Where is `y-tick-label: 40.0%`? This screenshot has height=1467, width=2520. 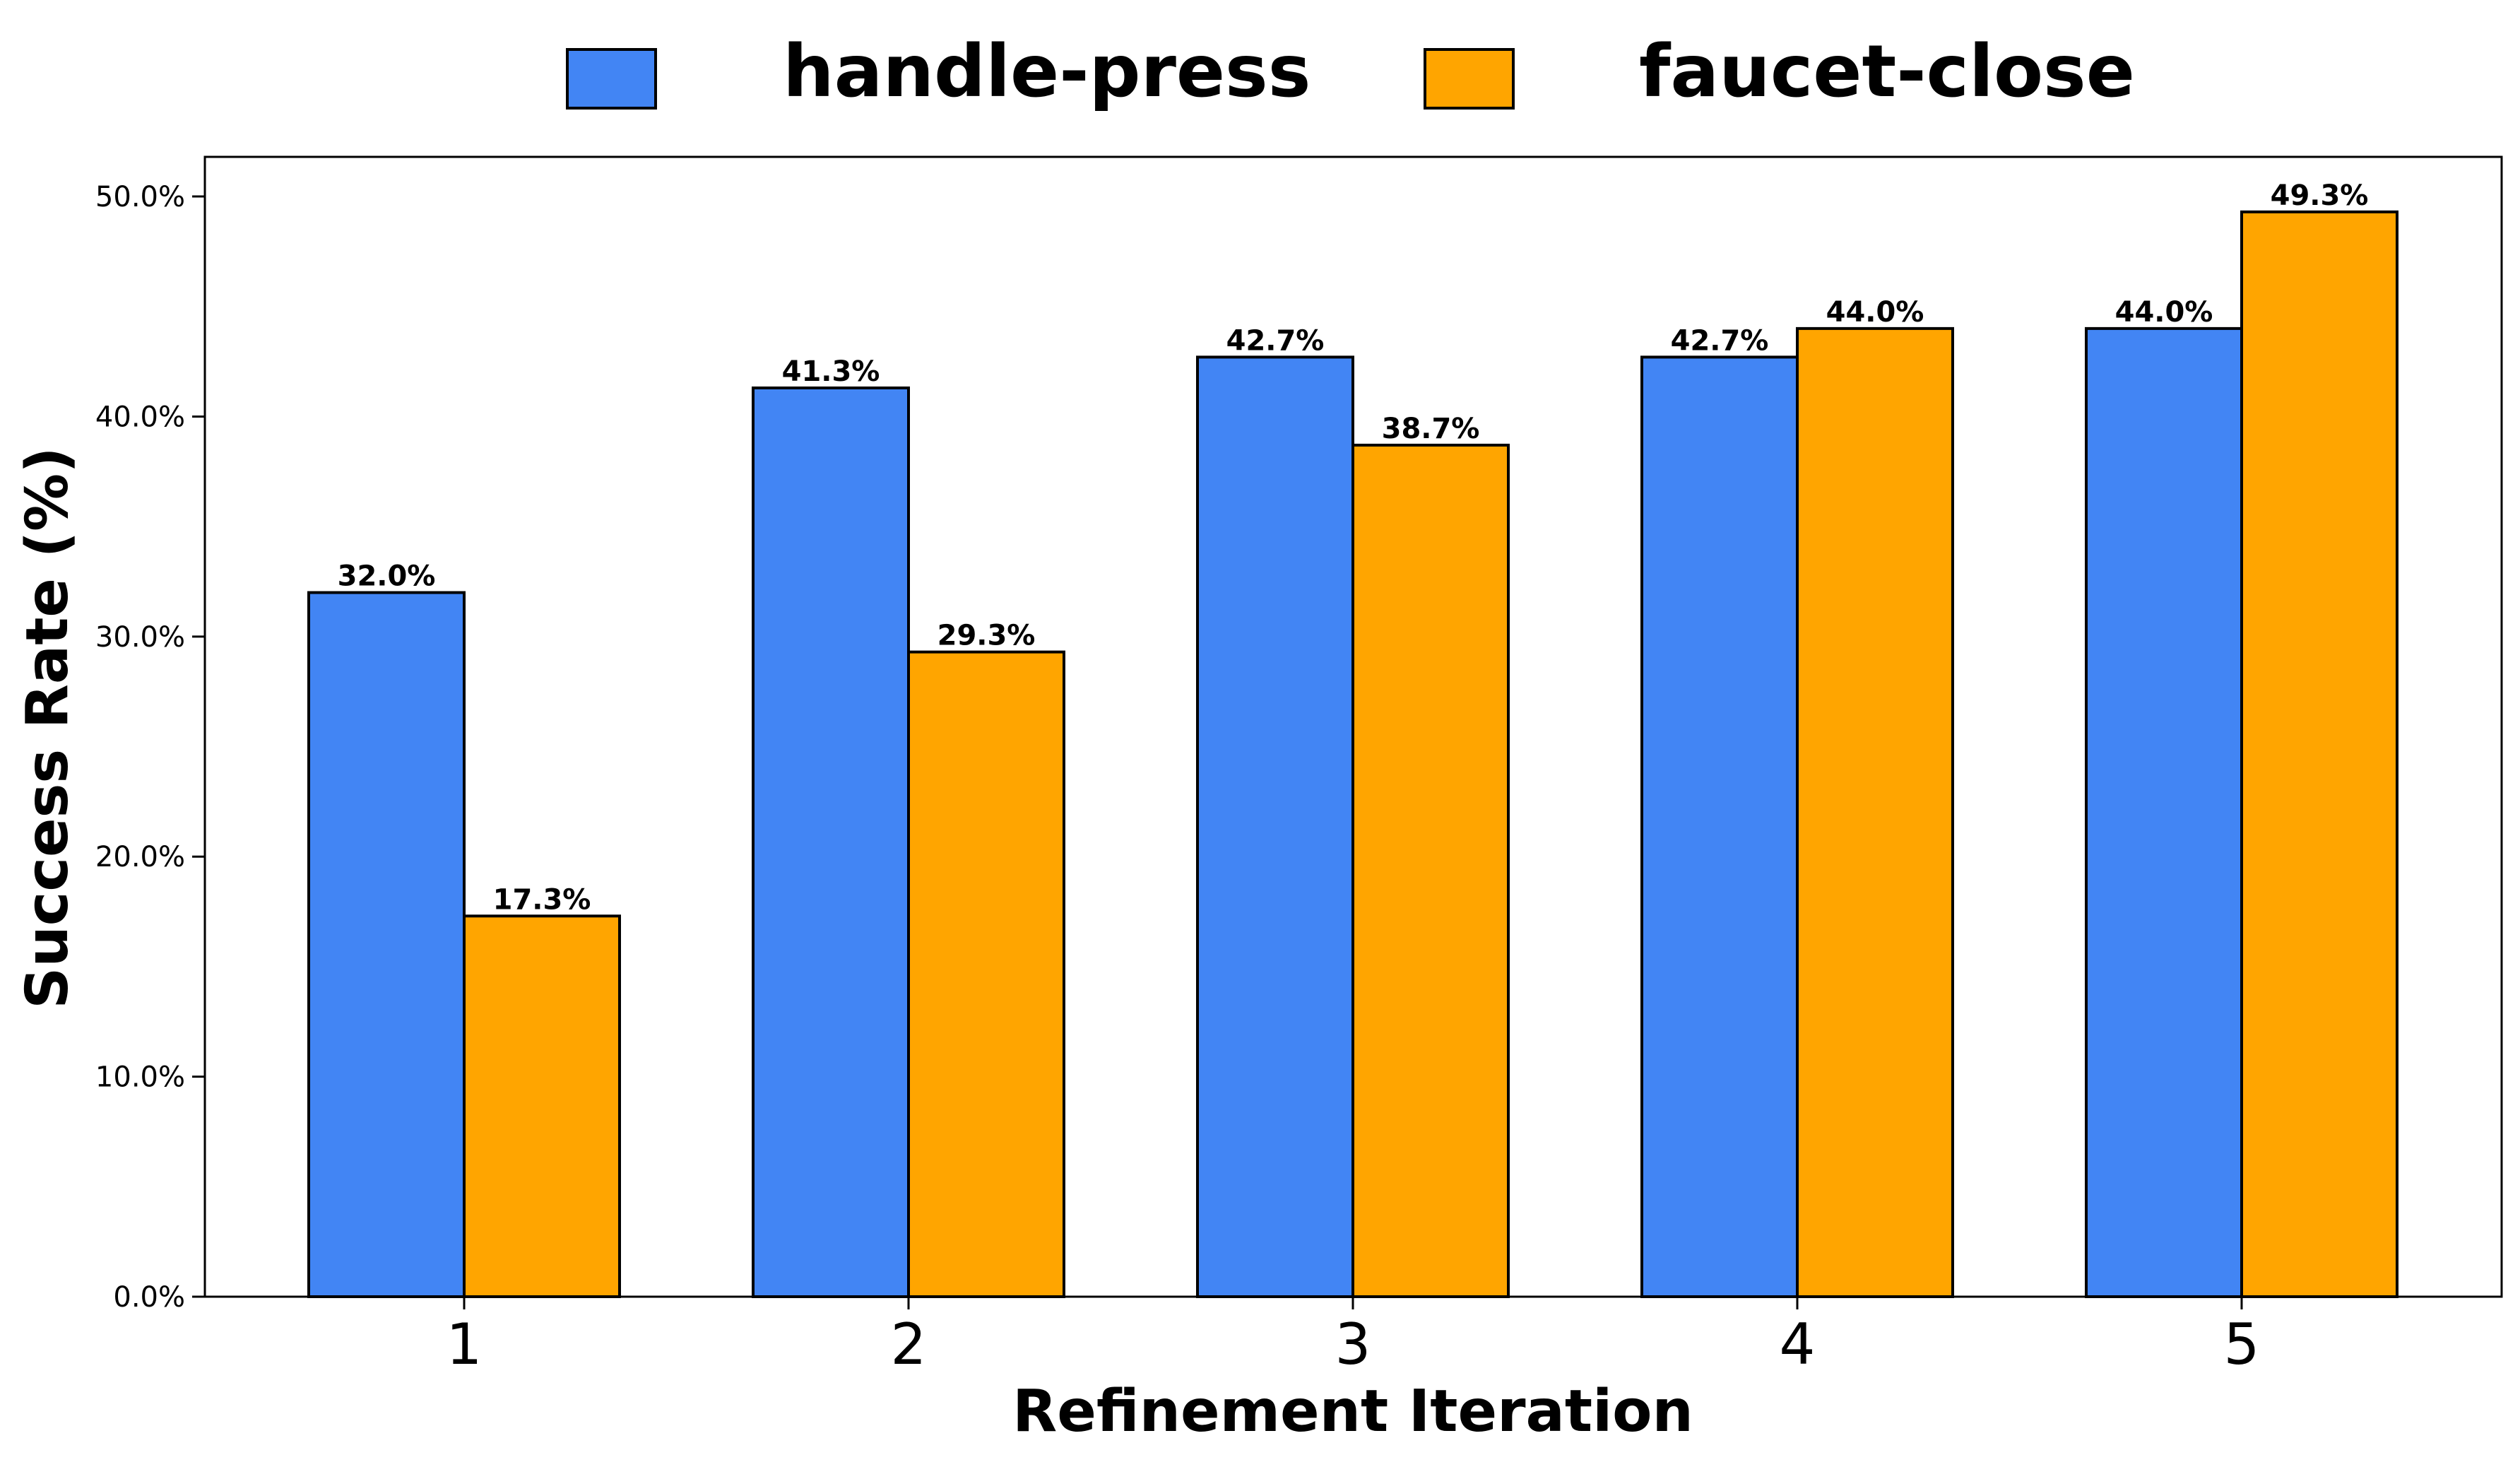
y-tick-label: 40.0% is located at coordinates (140, 417).